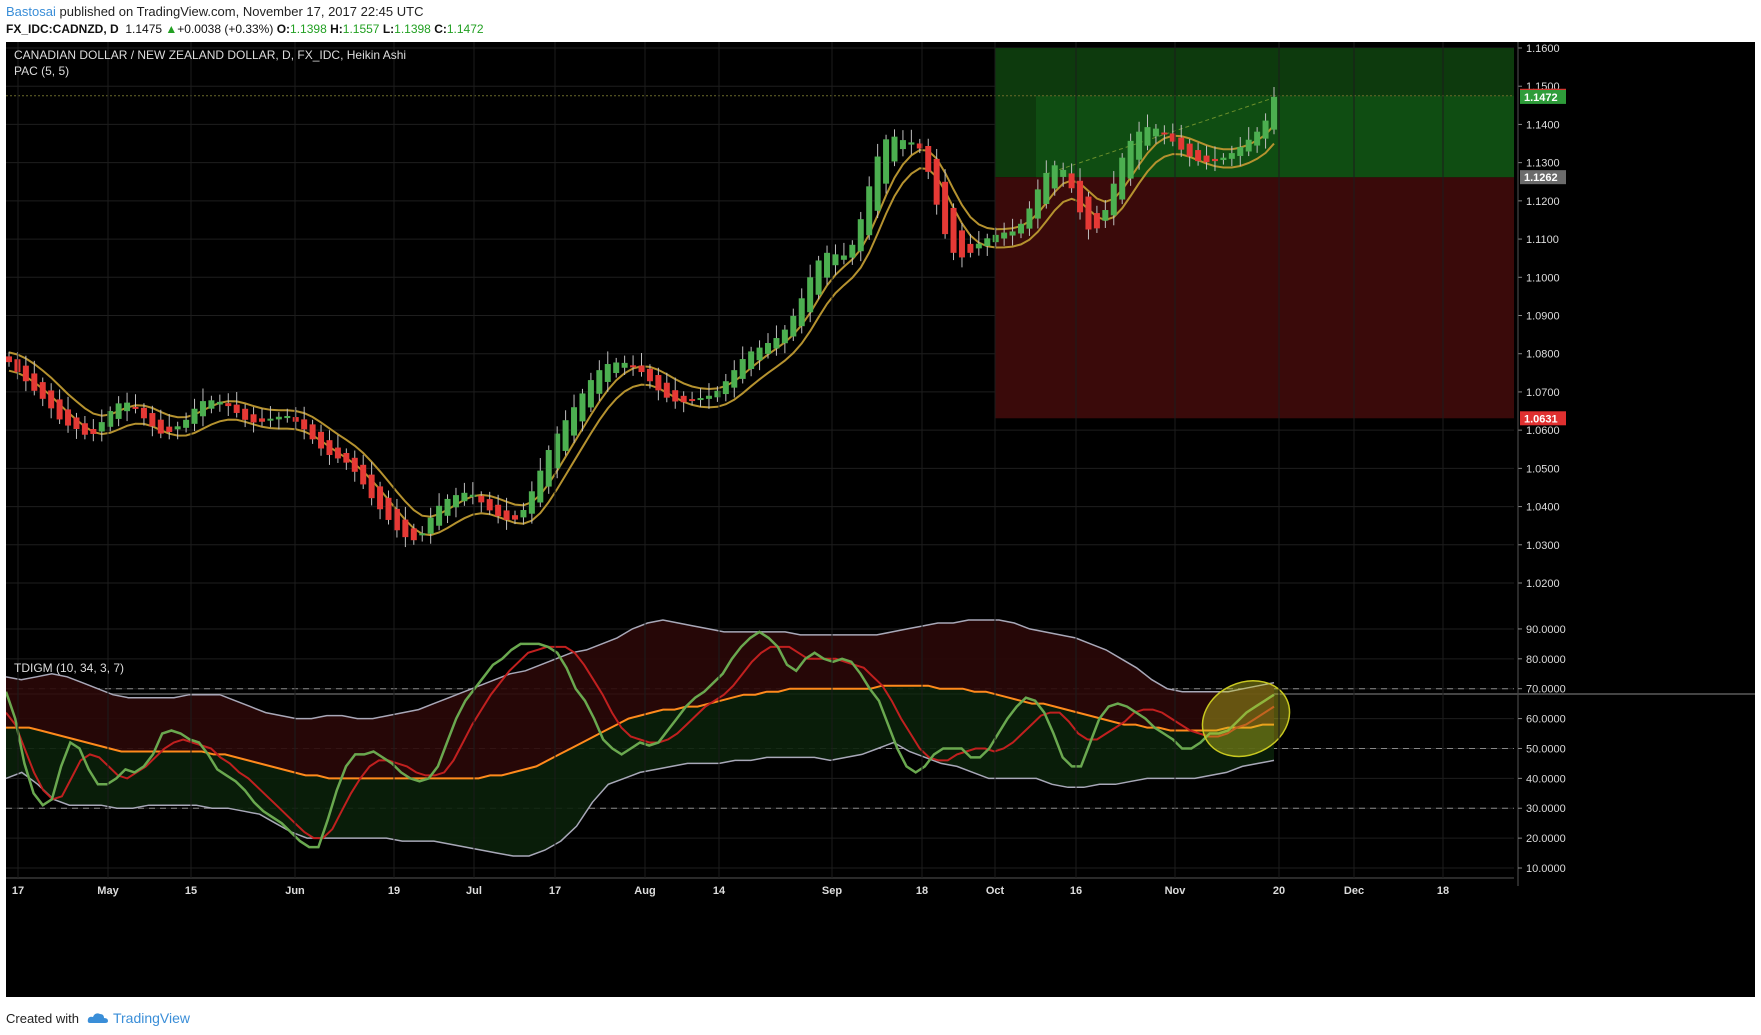 This screenshot has height=1035, width=1761. Describe the element at coordinates (31, 11) in the screenshot. I see `author-link: Bastosai` at that location.